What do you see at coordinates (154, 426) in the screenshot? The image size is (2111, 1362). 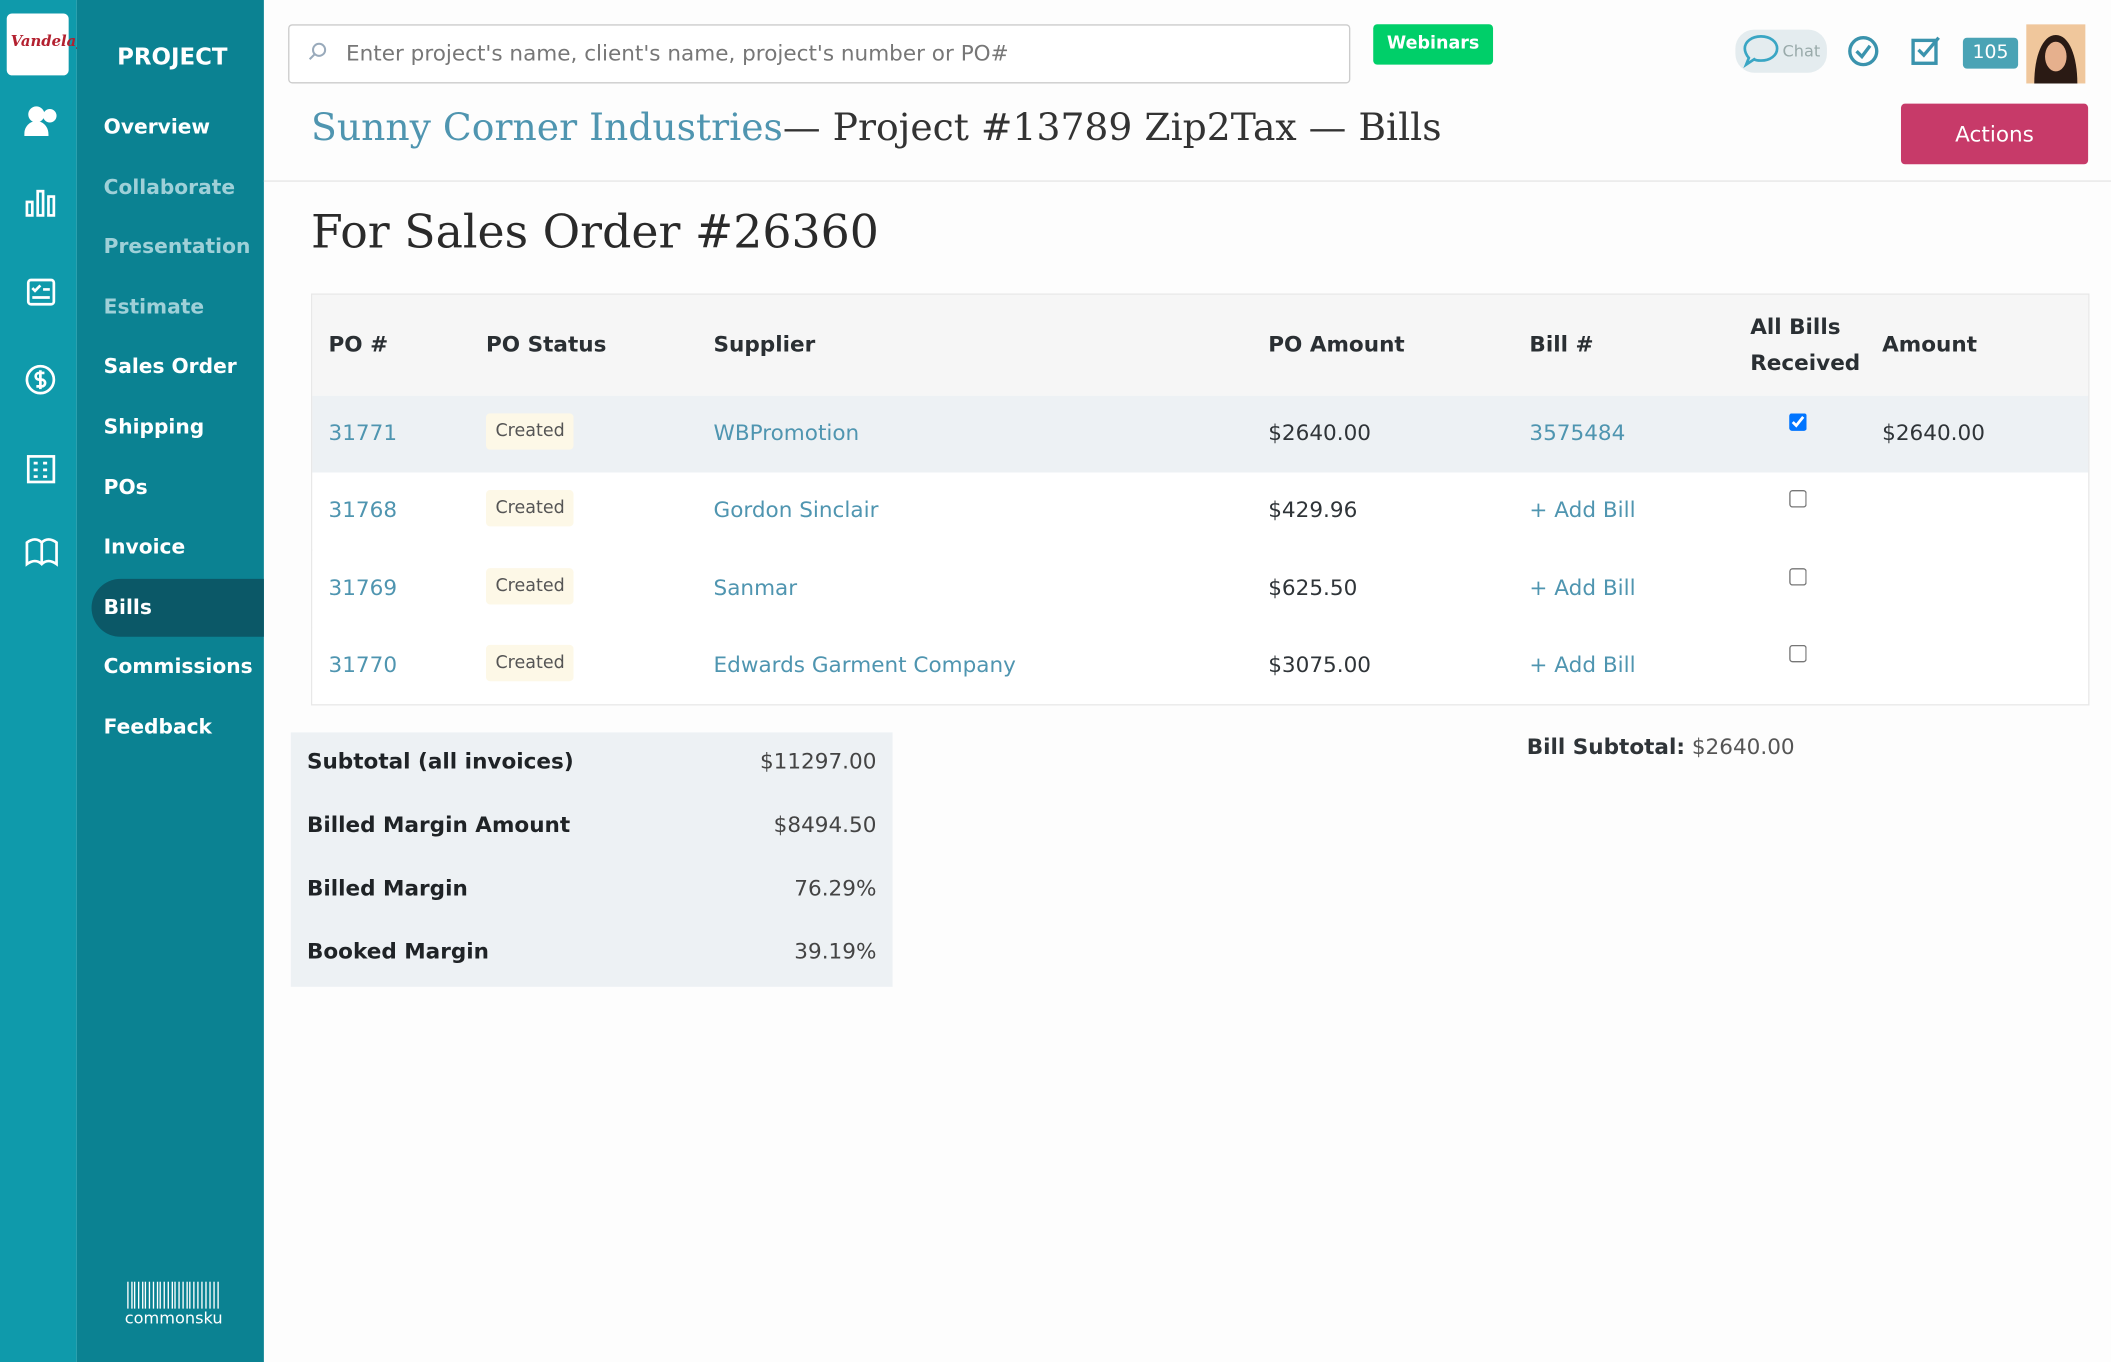 I see `nav-item: Shipping` at bounding box center [154, 426].